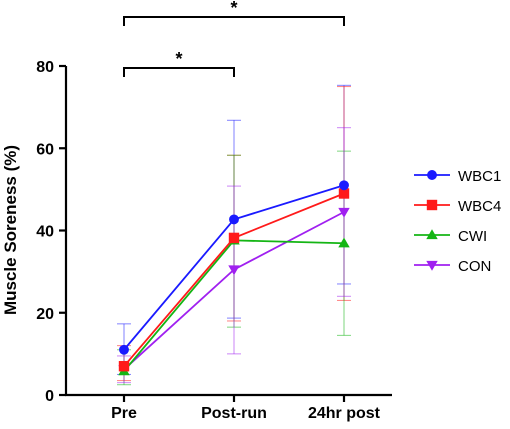  What do you see at coordinates (457, 221) in the screenshot?
I see `legend: WBC1 WBC4 CWI CON` at bounding box center [457, 221].